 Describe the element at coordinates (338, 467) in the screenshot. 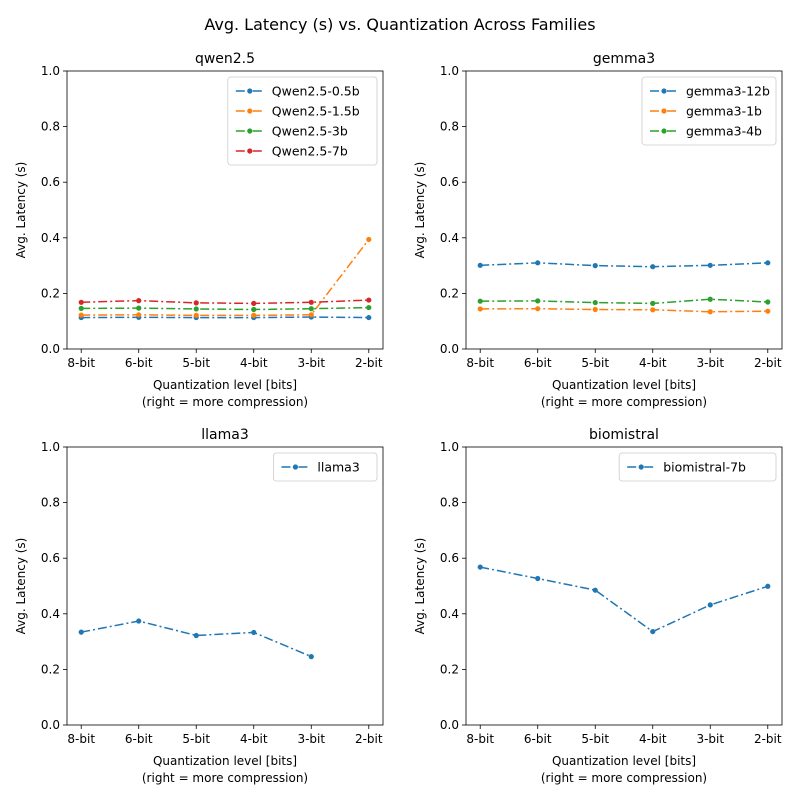

I see `legend-label: llama3` at that location.